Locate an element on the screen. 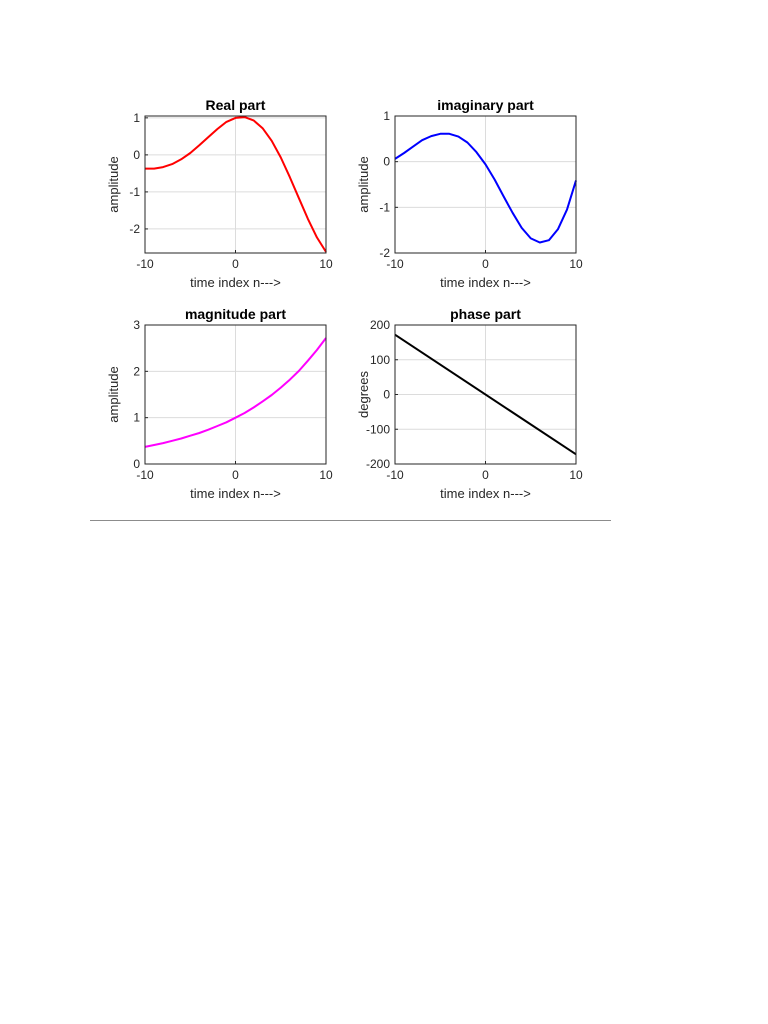 The width and height of the screenshot is (768, 1024). chart-title: magnitude part is located at coordinates (235, 314).